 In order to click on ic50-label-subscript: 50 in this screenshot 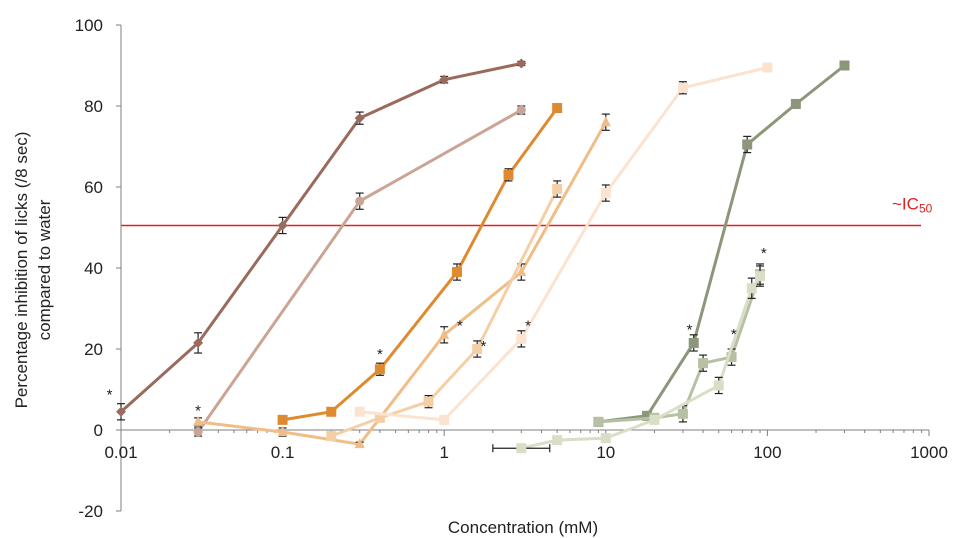, I will do `click(926, 208)`.